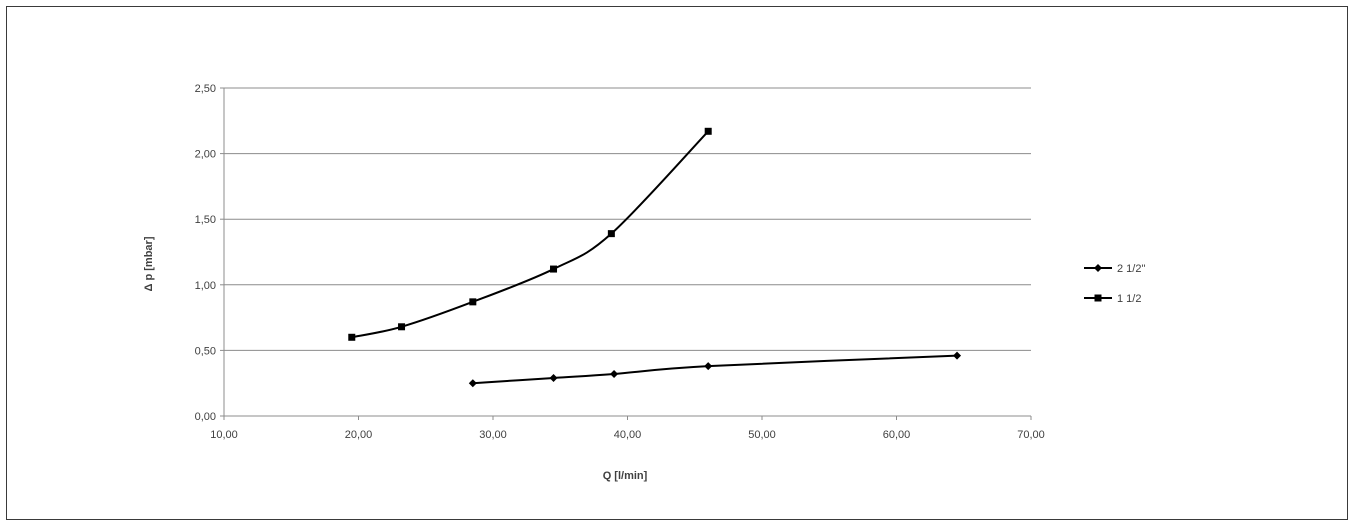 The height and width of the screenshot is (526, 1356). I want to click on y-axis-title: Δ p [mbar], so click(149, 263).